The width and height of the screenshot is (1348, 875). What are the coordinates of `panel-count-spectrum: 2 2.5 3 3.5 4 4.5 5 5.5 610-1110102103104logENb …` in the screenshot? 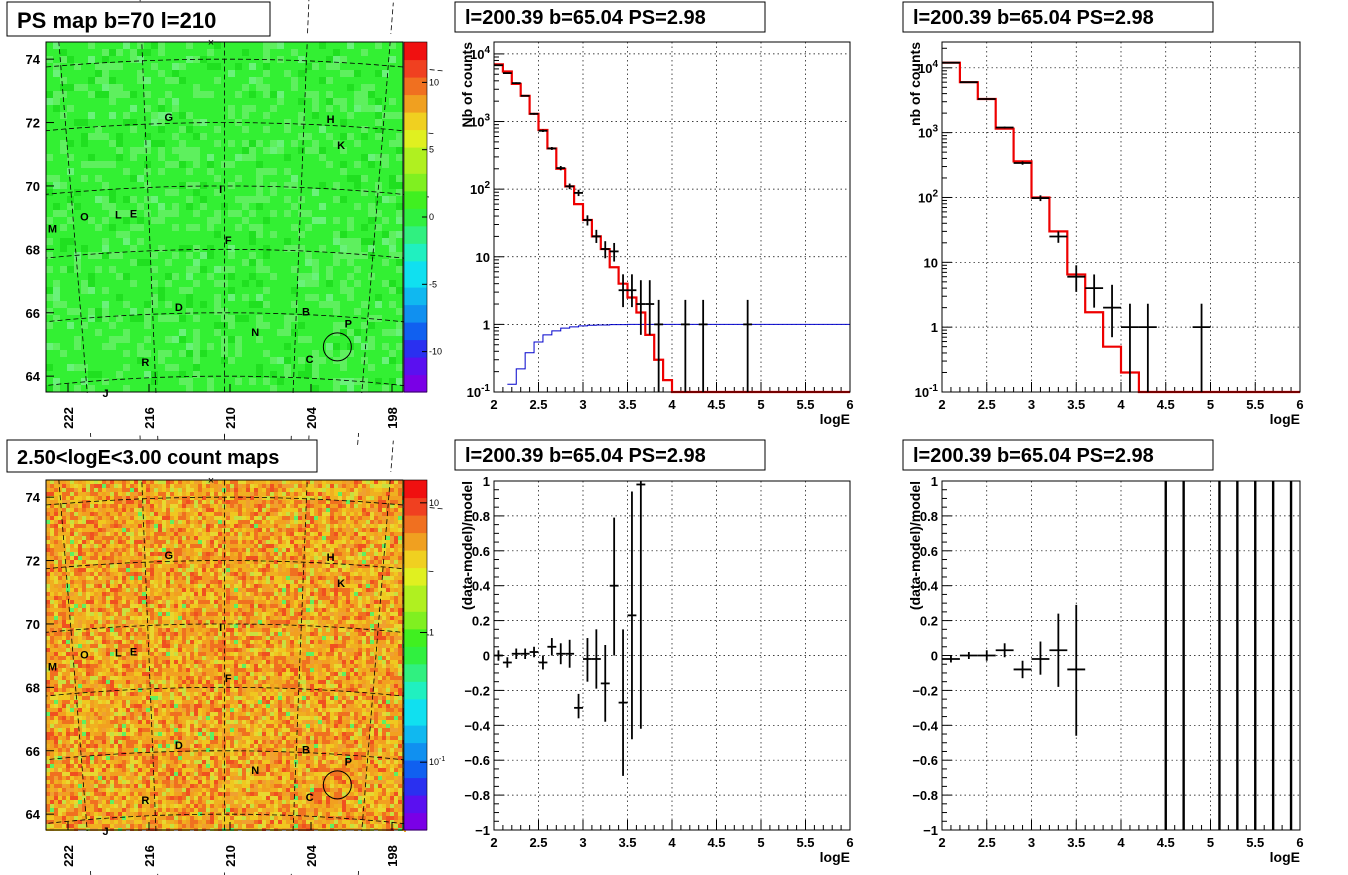 It's located at (654, 214).